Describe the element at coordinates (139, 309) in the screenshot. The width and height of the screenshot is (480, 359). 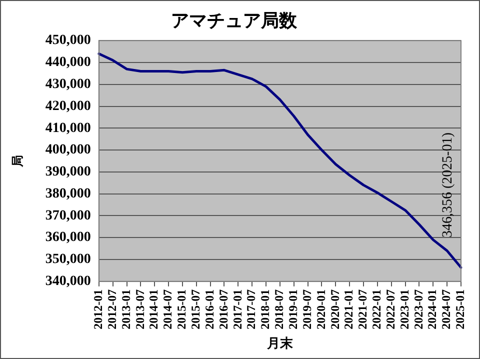
I see `x-tick-label: 2013-07` at that location.